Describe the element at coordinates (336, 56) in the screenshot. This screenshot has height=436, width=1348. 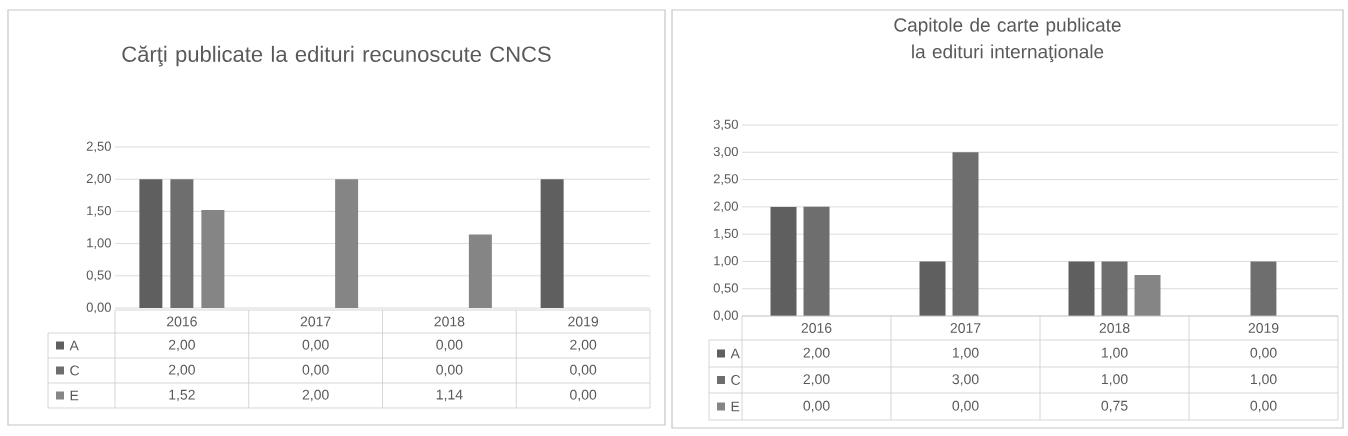
I see `chart-title: Cărţi publicate la edituri recunoscute CNCS` at that location.